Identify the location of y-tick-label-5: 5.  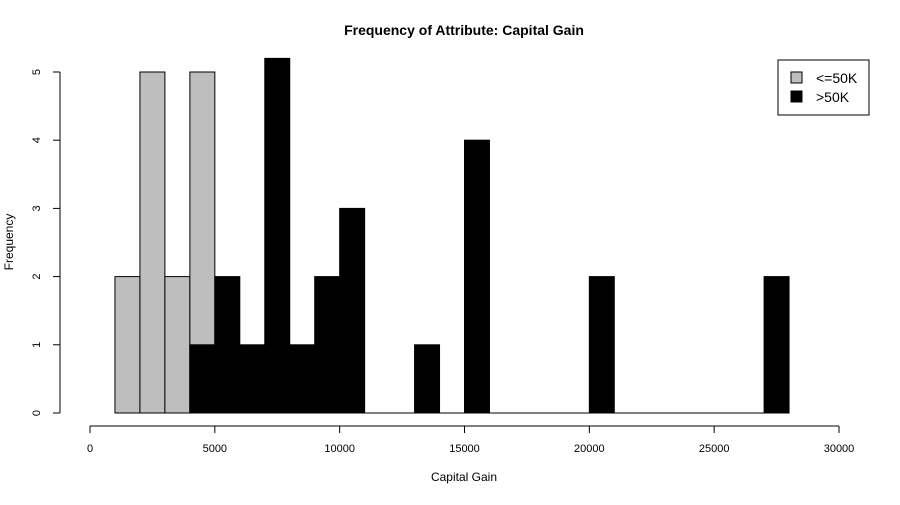
(37, 72).